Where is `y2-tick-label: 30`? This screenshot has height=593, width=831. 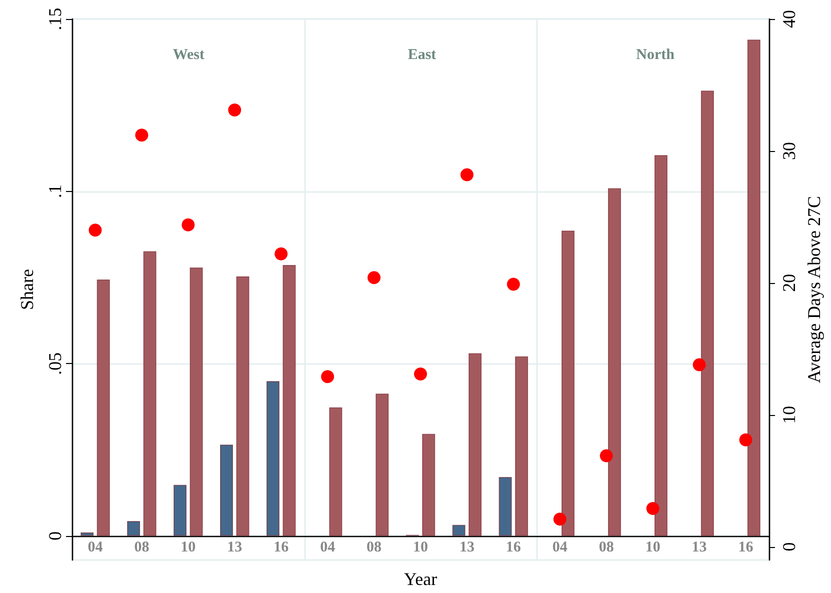 y2-tick-label: 30 is located at coordinates (789, 151).